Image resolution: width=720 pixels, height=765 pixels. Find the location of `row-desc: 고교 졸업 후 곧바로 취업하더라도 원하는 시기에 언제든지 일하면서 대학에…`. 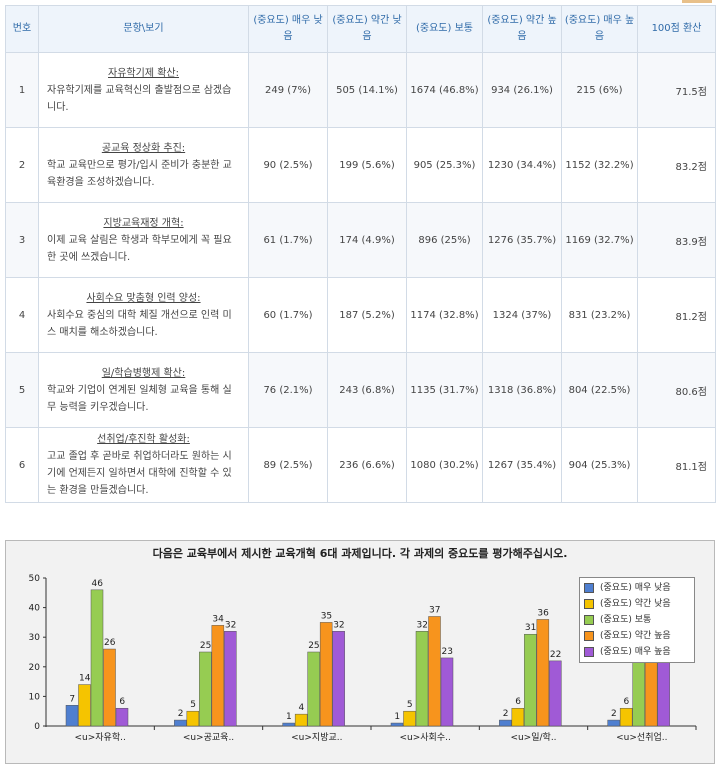

row-desc: 고교 졸업 후 곧바로 취업하더라도 원하는 시기에 언제든지 일하면서 대학에… is located at coordinates (139, 473).